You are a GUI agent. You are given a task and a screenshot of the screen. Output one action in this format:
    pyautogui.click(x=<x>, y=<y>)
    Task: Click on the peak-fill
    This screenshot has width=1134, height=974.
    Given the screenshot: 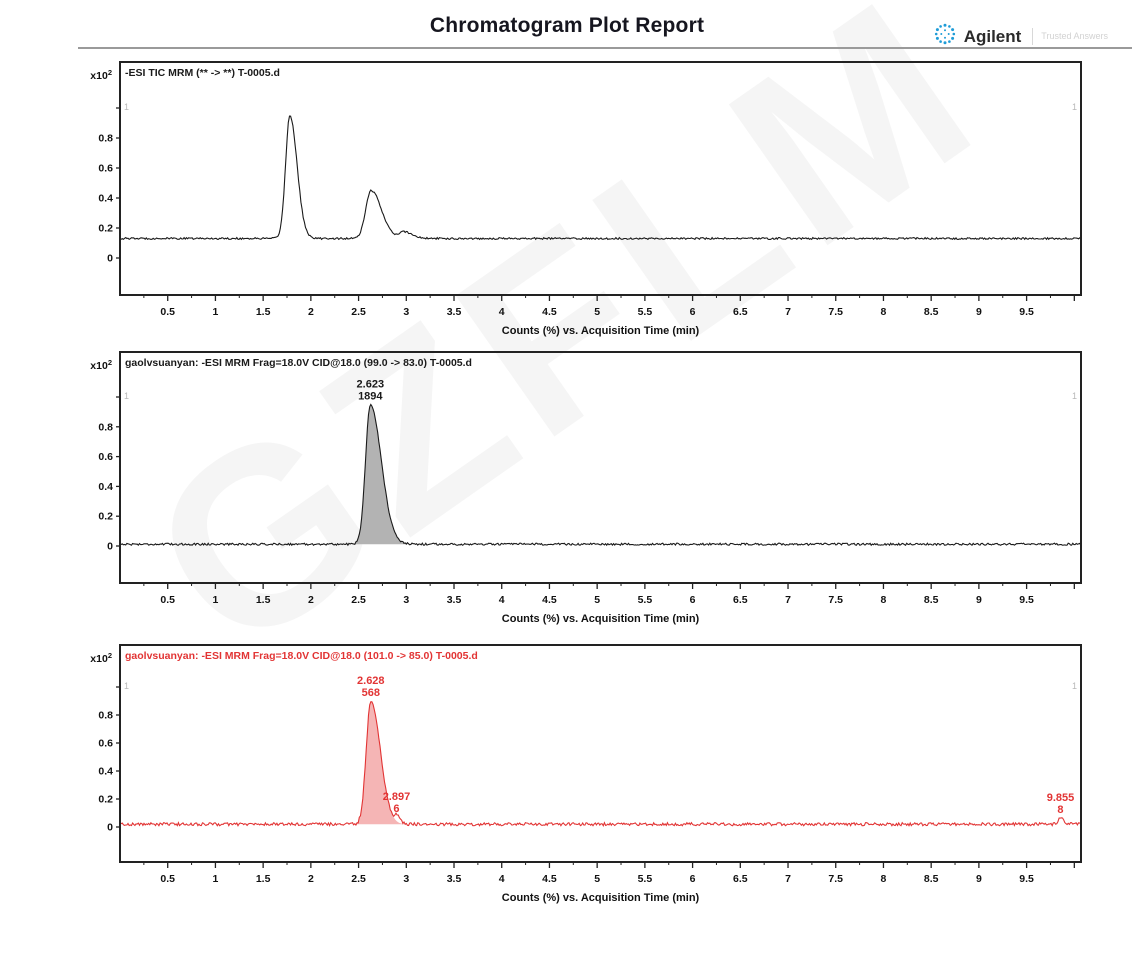 What is the action you would take?
    pyautogui.click(x=385, y=474)
    